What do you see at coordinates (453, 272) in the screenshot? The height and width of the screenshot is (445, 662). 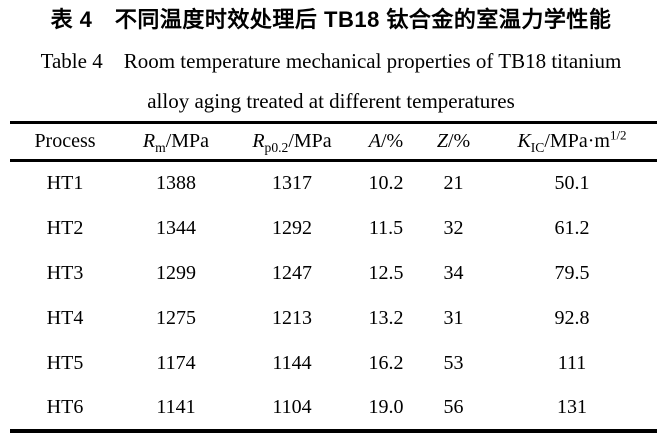 I see `cell-z: 34` at bounding box center [453, 272].